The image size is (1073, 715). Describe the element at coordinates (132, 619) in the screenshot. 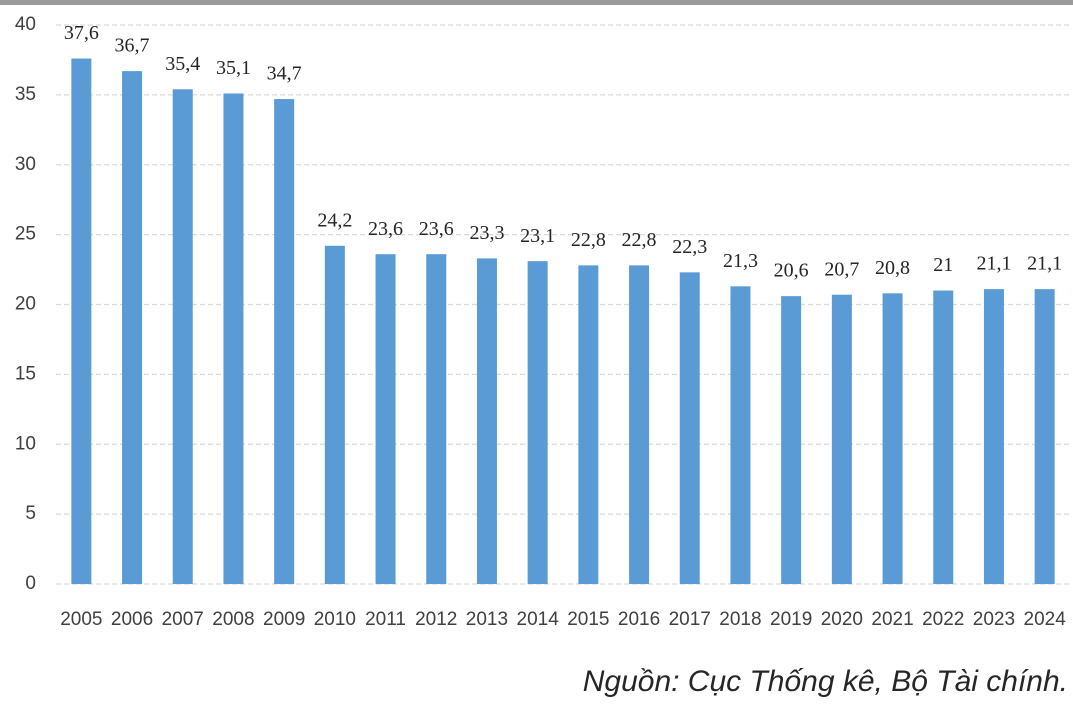

I see `x-tick-label: 2006` at that location.